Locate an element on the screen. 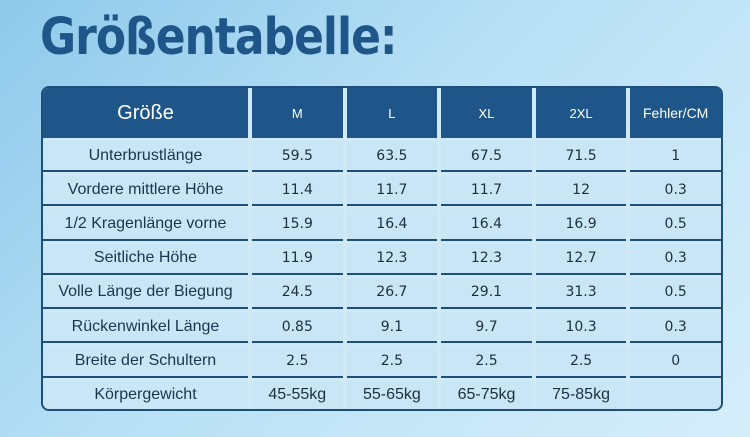 The image size is (750, 437). table-cell: 45-55kg is located at coordinates (297, 394).